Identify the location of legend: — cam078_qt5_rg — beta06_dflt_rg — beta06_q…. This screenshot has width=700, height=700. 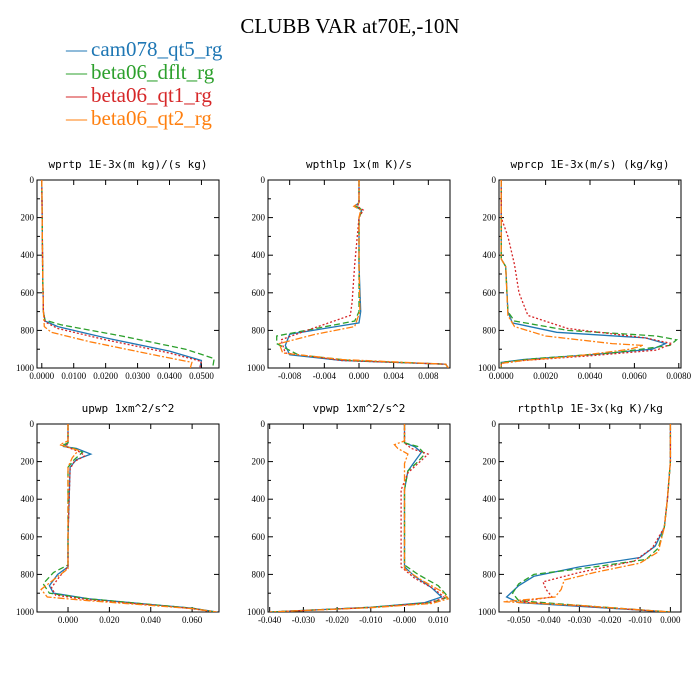
(144, 84).